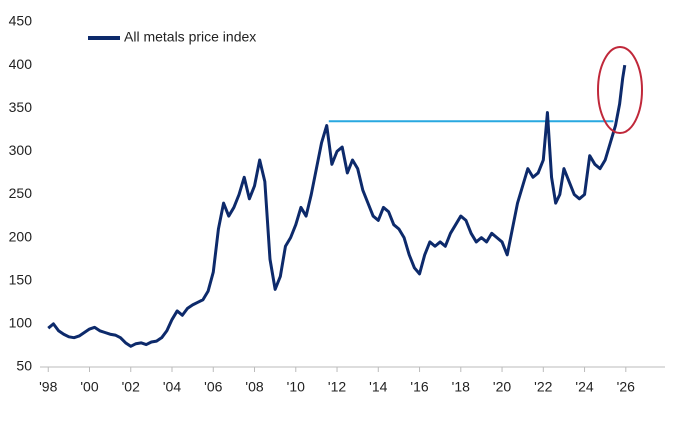 The width and height of the screenshot is (700, 427). Describe the element at coordinates (626, 387) in the screenshot. I see `x-tick-label: '26` at that location.